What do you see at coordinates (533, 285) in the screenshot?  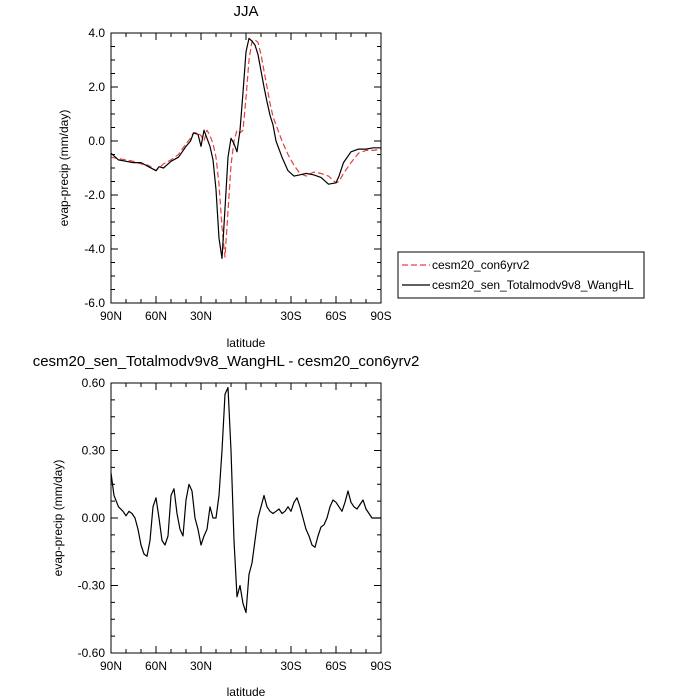 I see `legend-label-wanghl: cesm20_sen_Totalmodv9v8_WangHL` at bounding box center [533, 285].